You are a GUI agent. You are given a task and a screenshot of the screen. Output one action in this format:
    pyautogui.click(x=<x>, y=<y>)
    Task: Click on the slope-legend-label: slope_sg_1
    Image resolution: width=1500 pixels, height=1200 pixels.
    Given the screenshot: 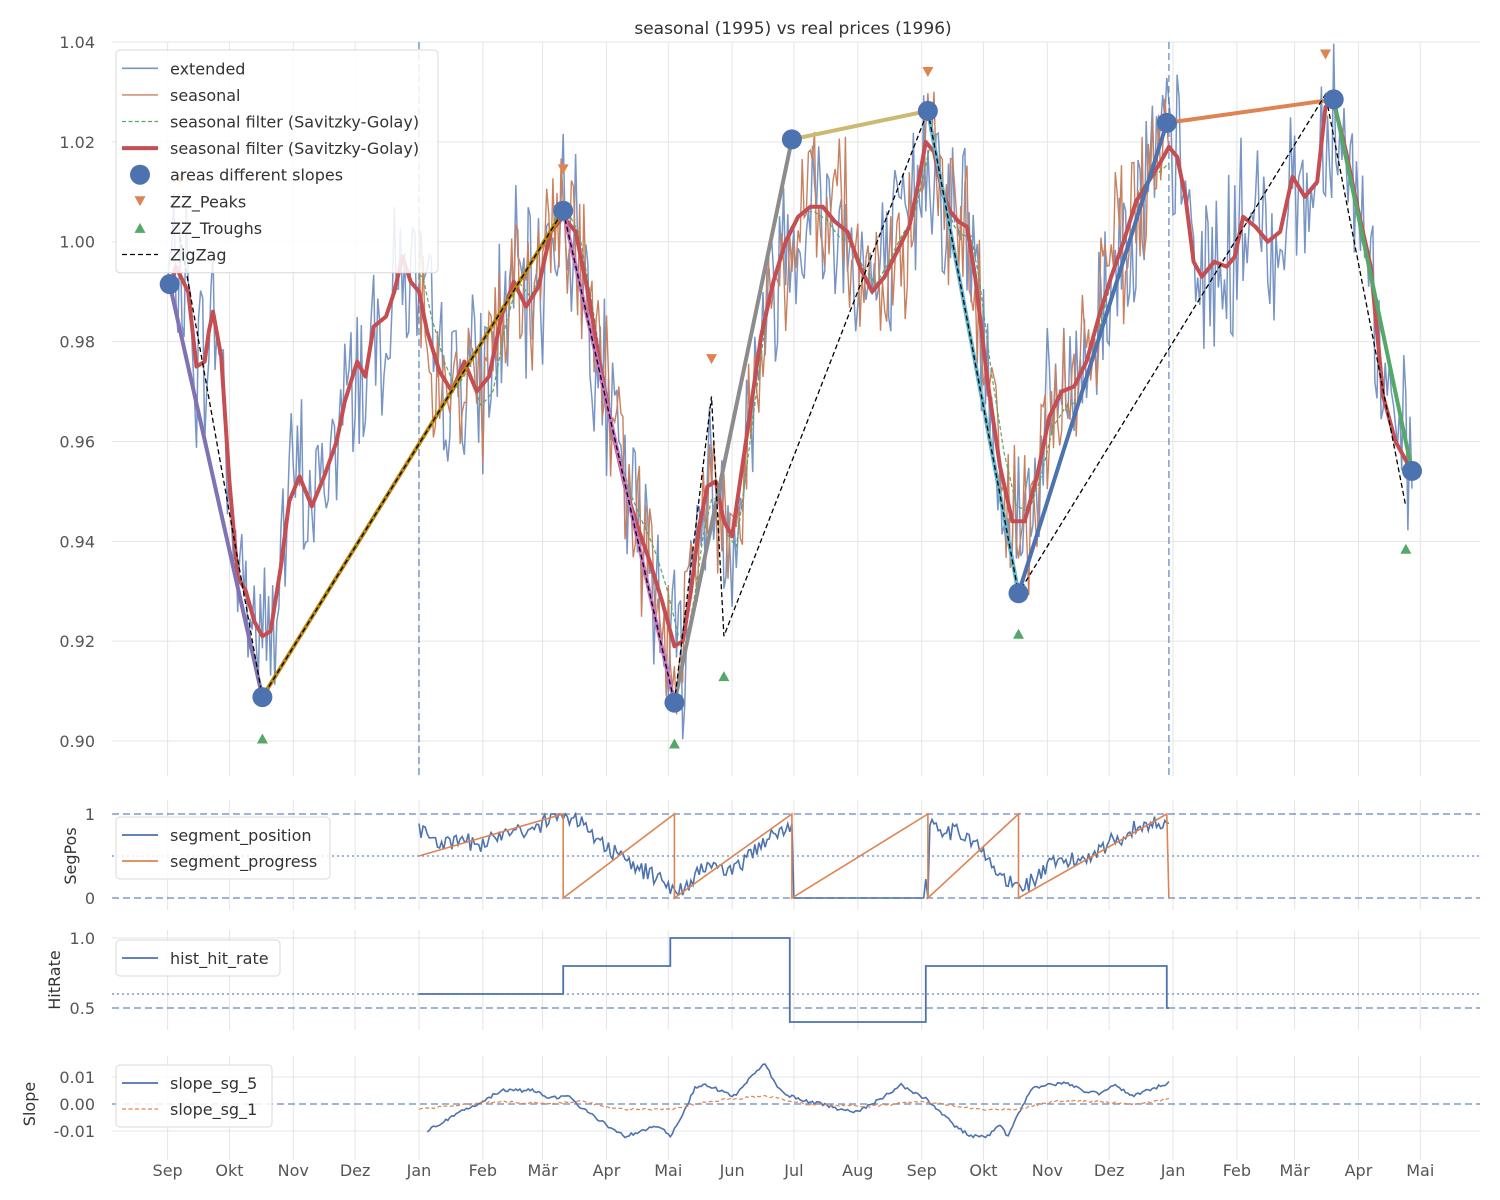 What is the action you would take?
    pyautogui.click(x=213, y=1110)
    